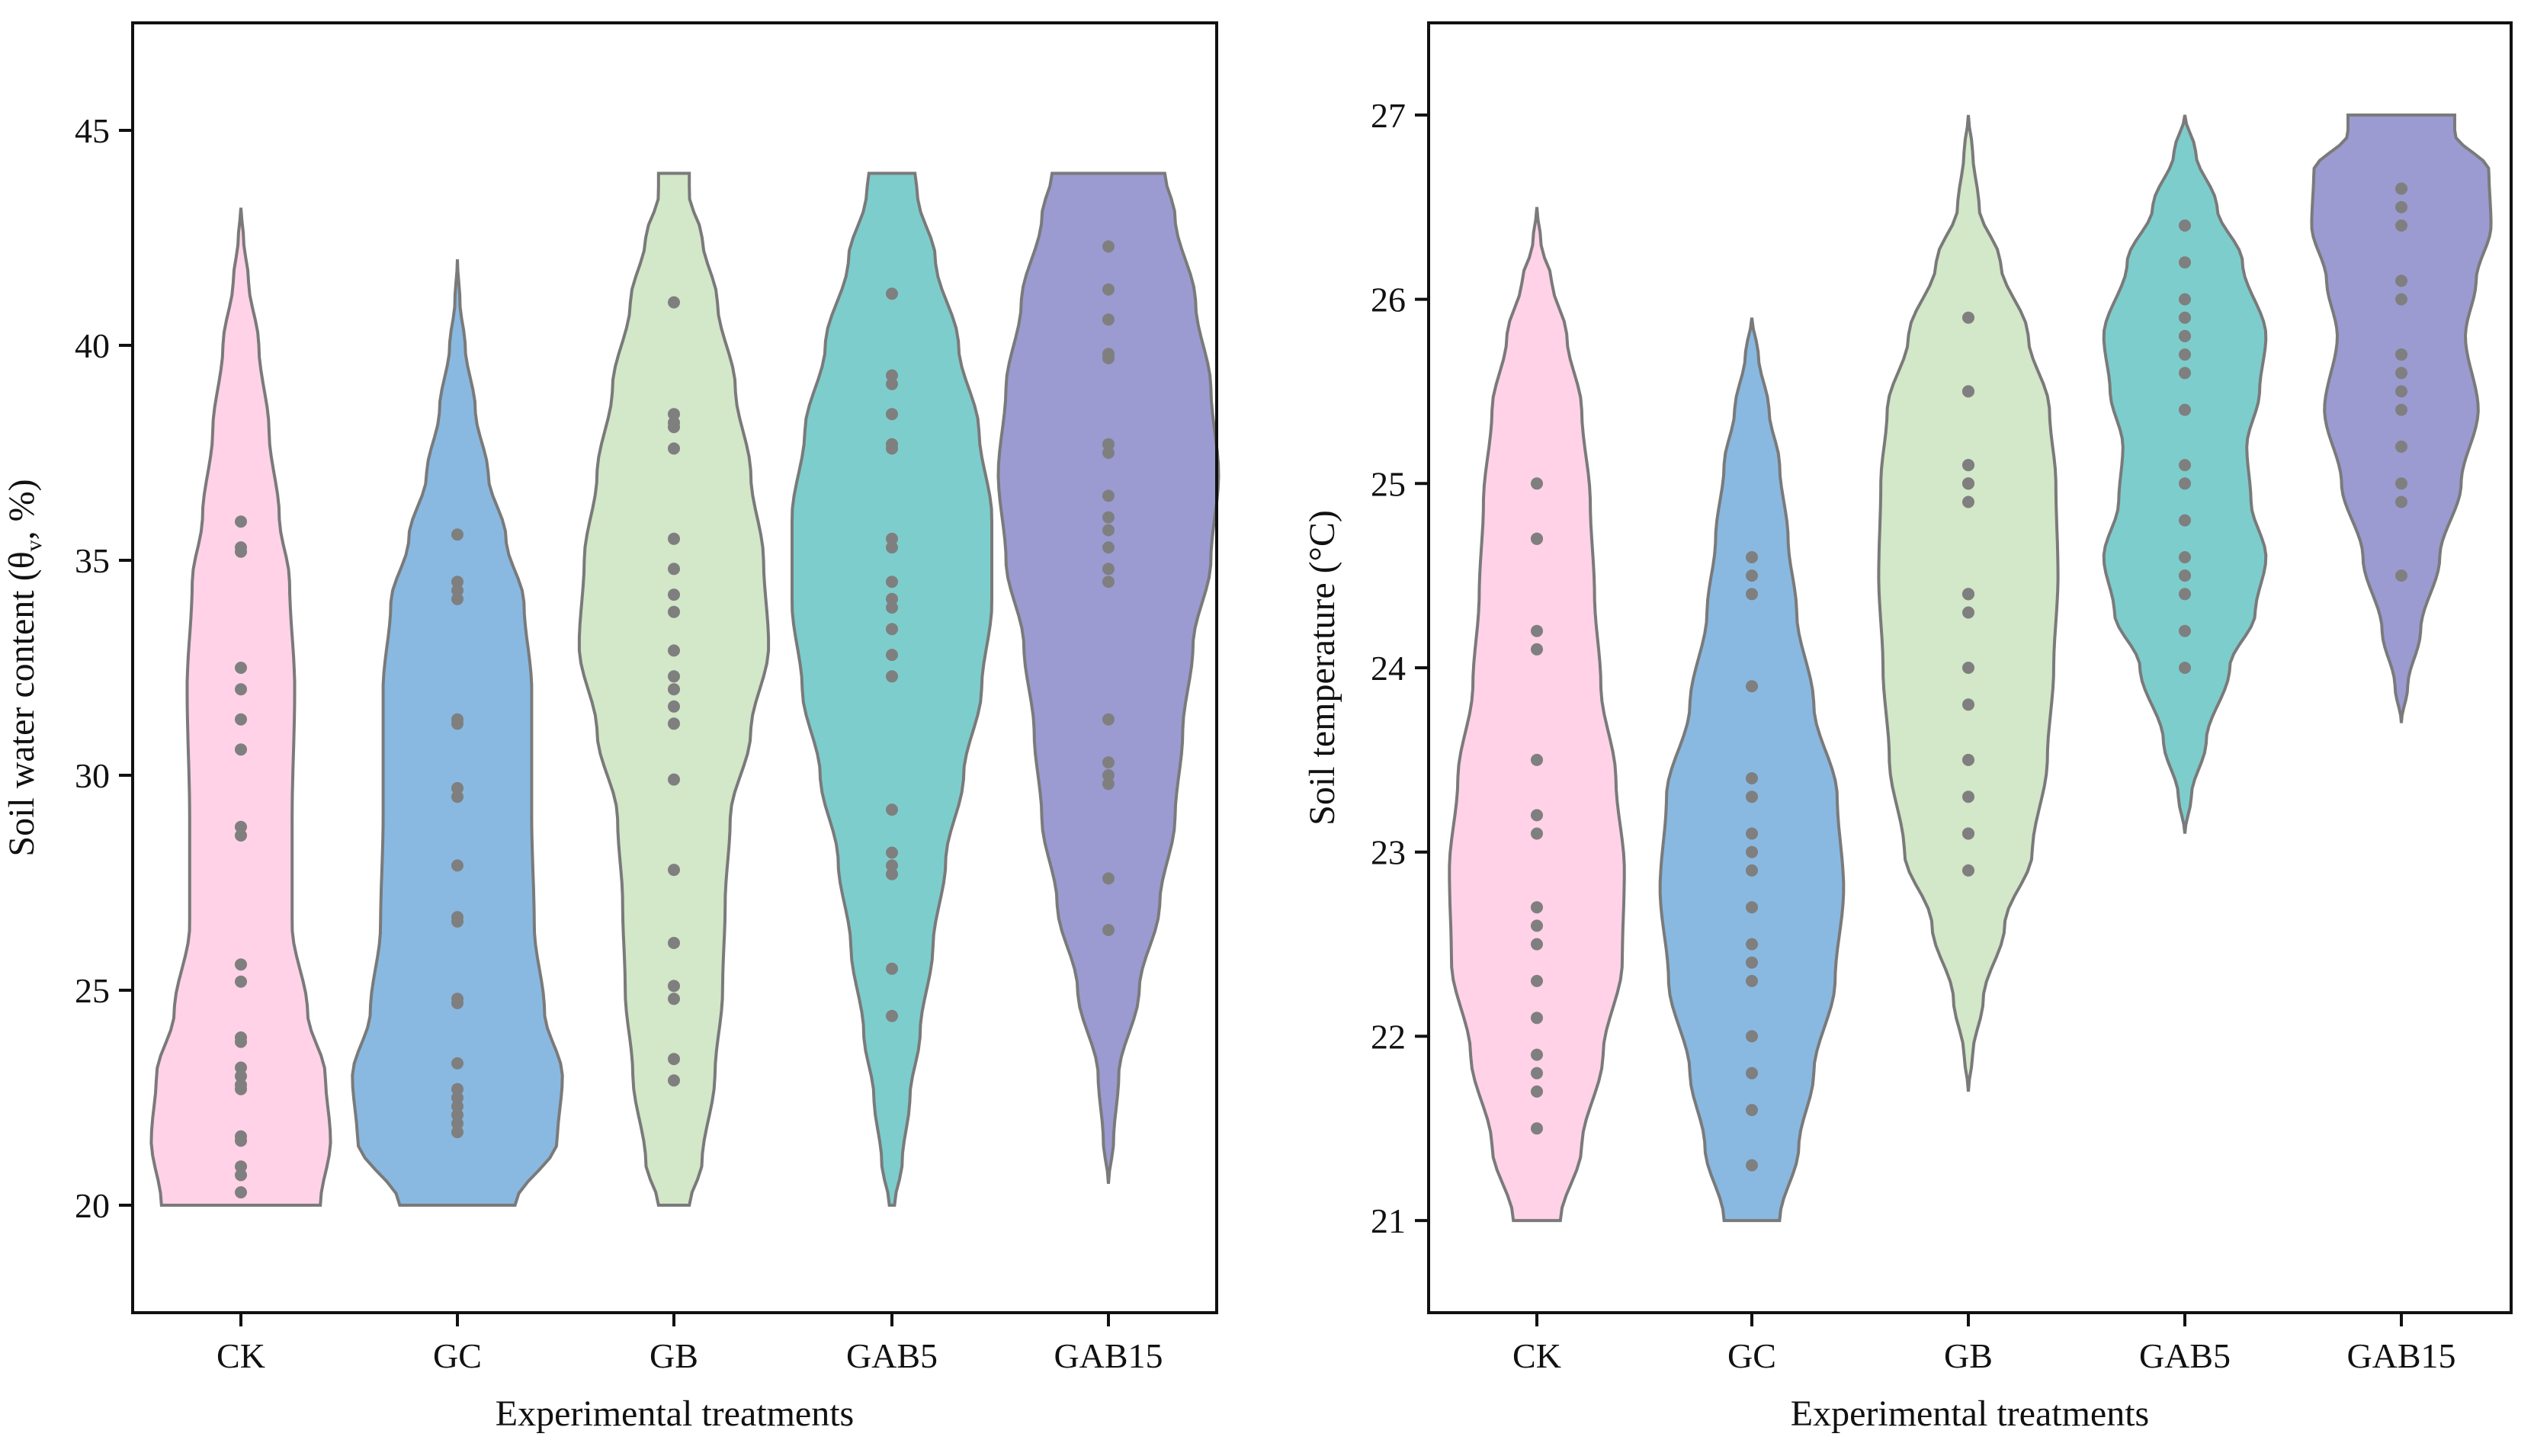 The image size is (2534, 1456). Describe the element at coordinates (92, 345) in the screenshot. I see `y-tick-label: 40` at that location.